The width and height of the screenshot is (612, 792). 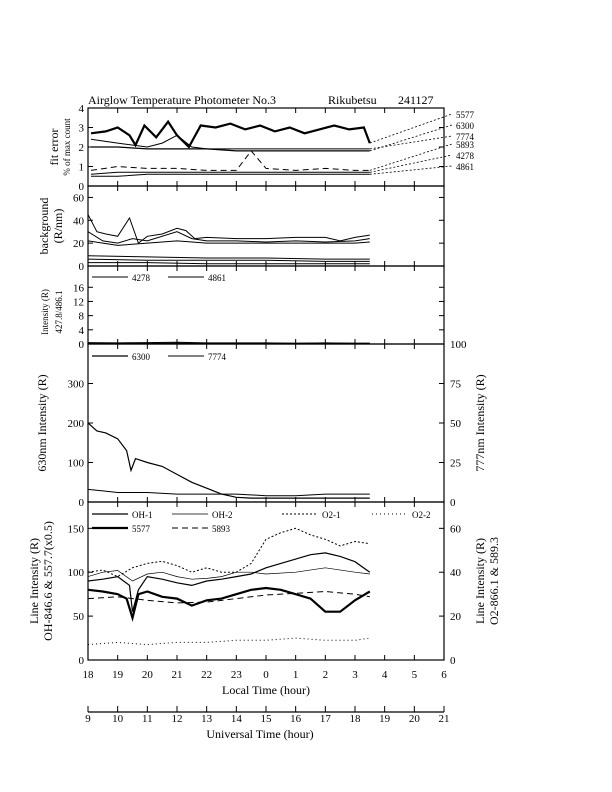 What do you see at coordinates (118, 719) in the screenshot?
I see `universal-time-tick: 10` at bounding box center [118, 719].